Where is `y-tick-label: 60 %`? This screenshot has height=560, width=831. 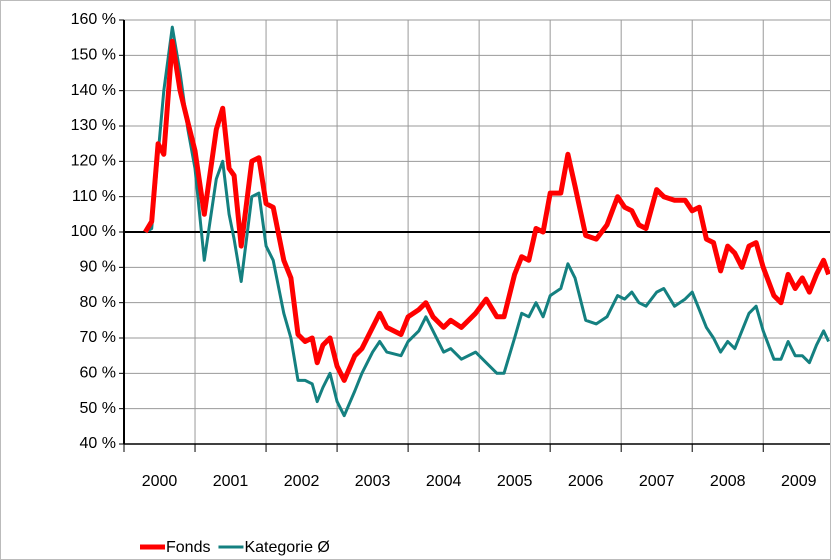
y-tick-label: 60 % is located at coordinates (98, 373).